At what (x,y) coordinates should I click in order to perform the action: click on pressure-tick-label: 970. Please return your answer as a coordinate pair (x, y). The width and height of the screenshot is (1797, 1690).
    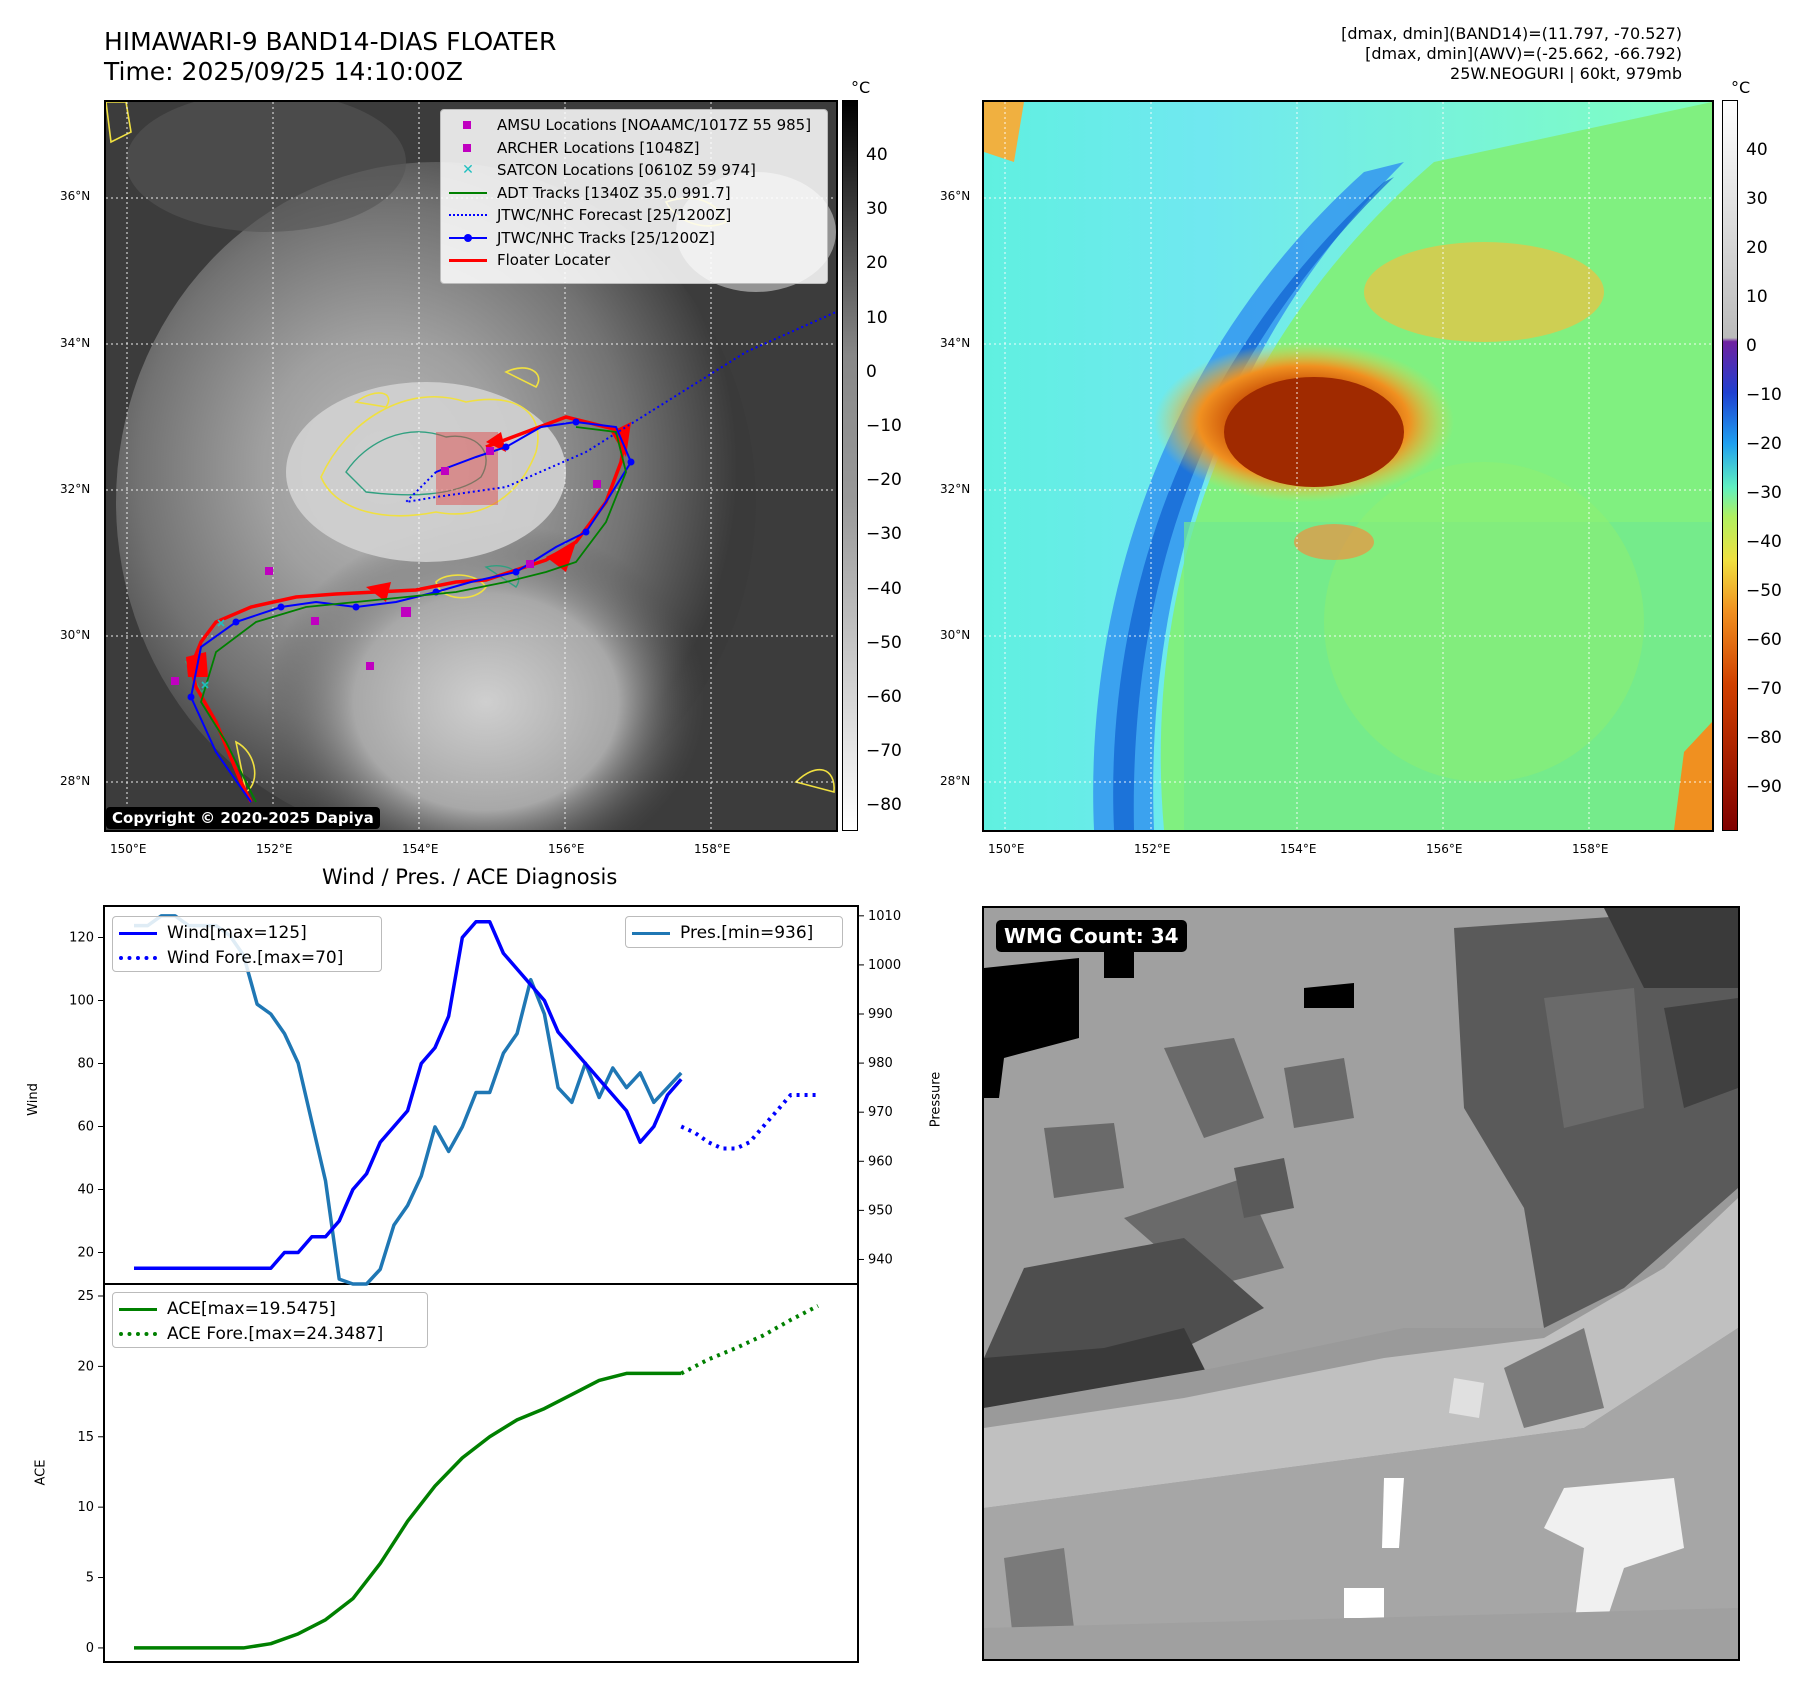
    Looking at the image, I should click on (880, 1112).